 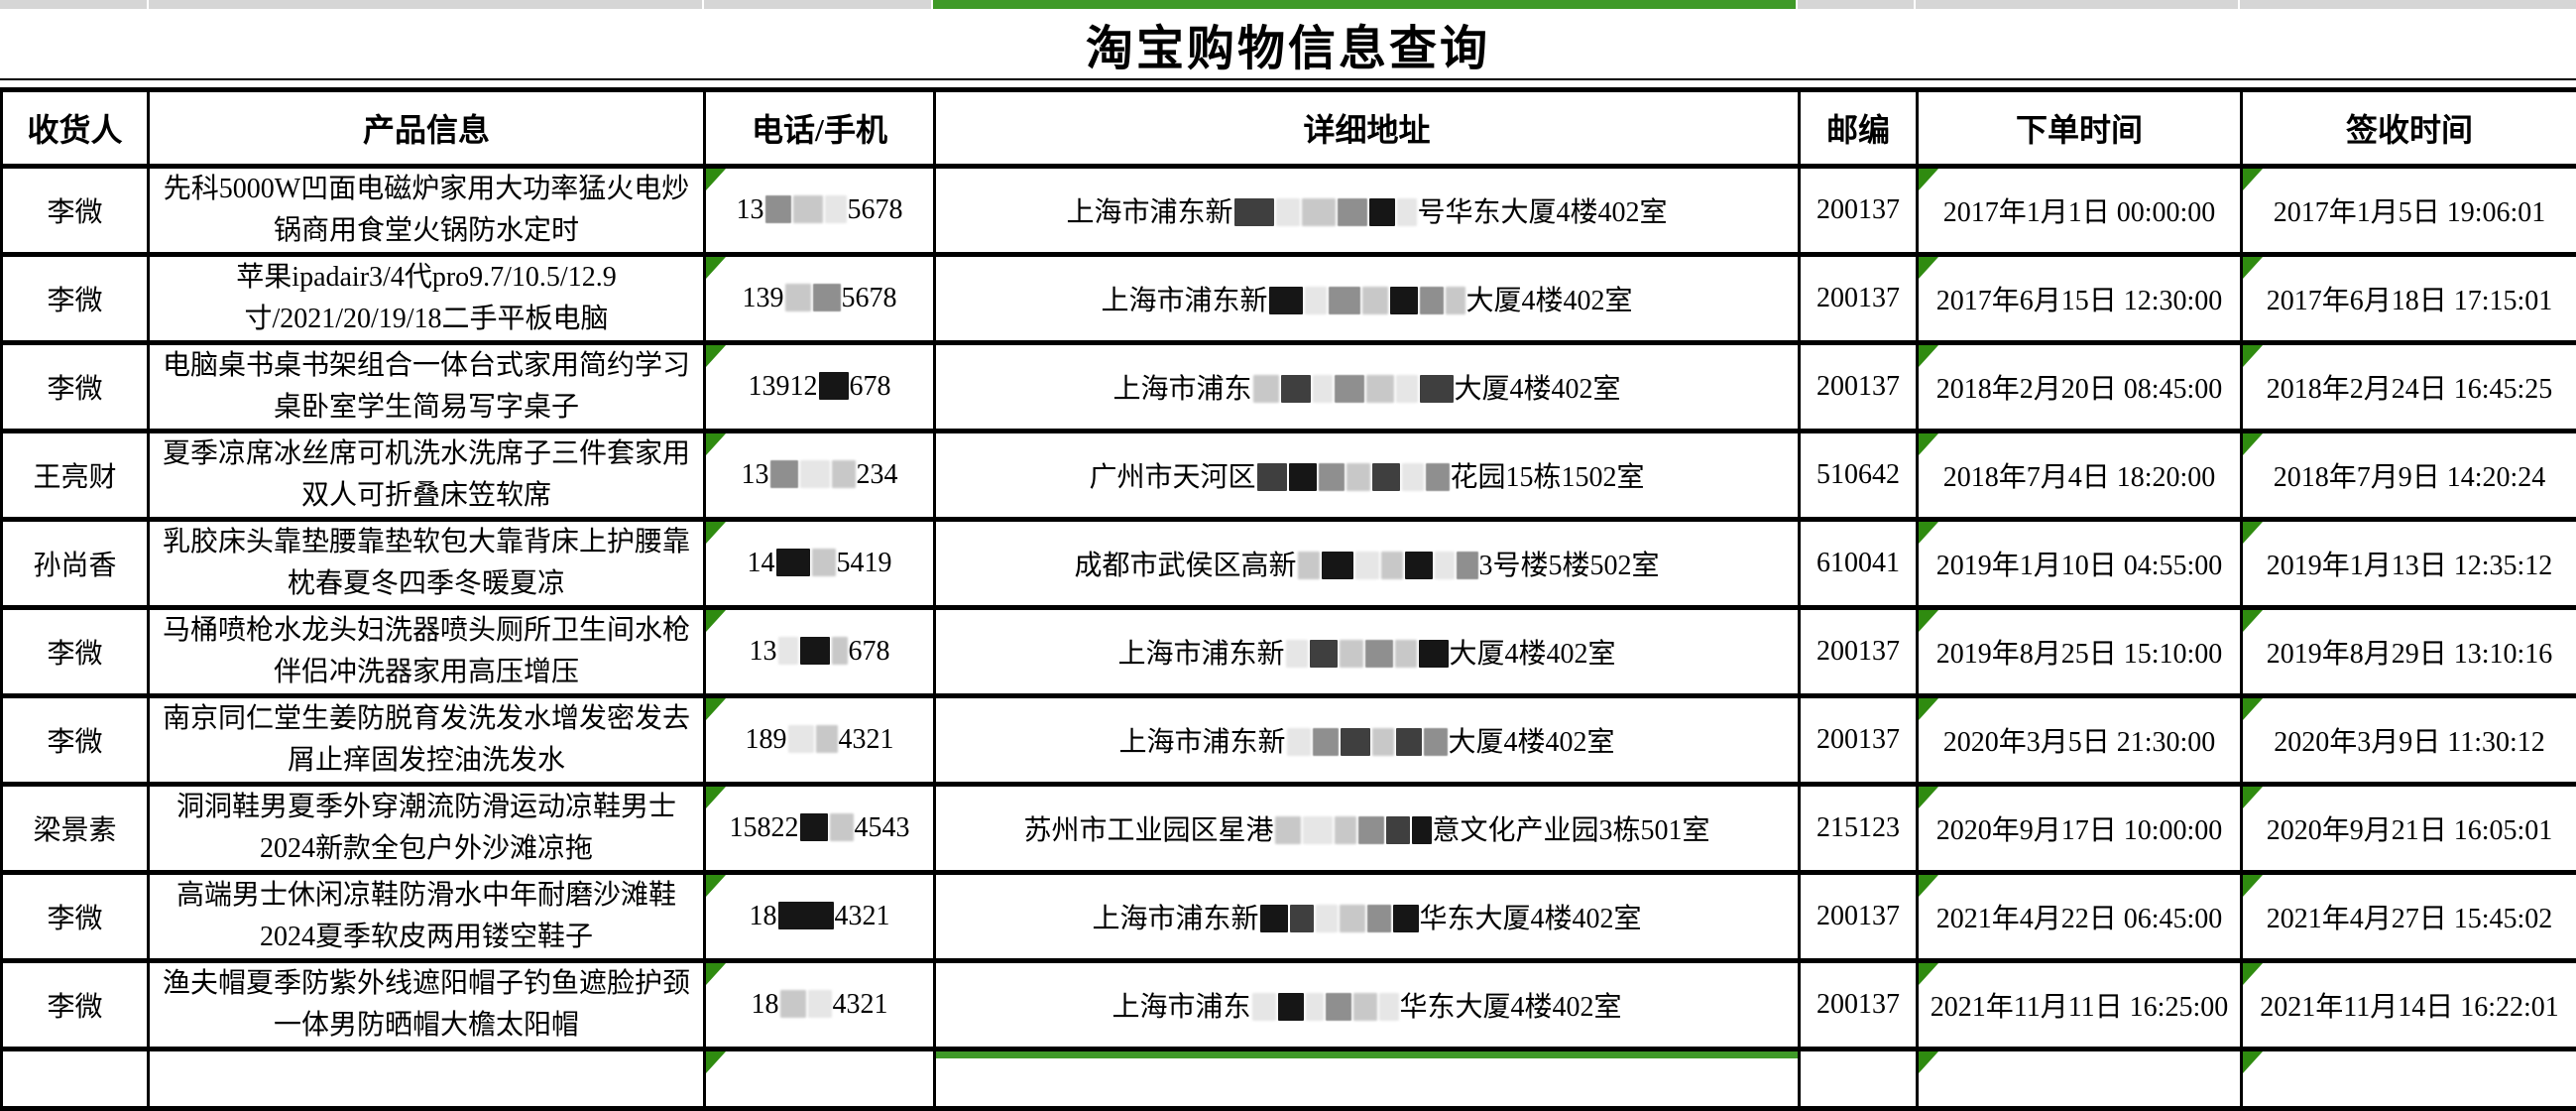 I want to click on product-cell: 夏季凉席冰丝席可机洗水洗席子三件套家用双人可折叠床笠软席, so click(x=427, y=476).